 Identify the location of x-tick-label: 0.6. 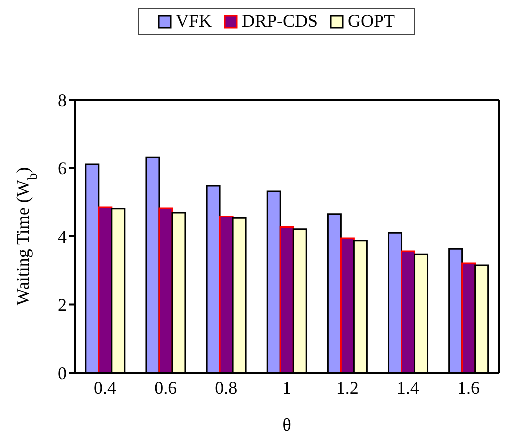
(166, 388).